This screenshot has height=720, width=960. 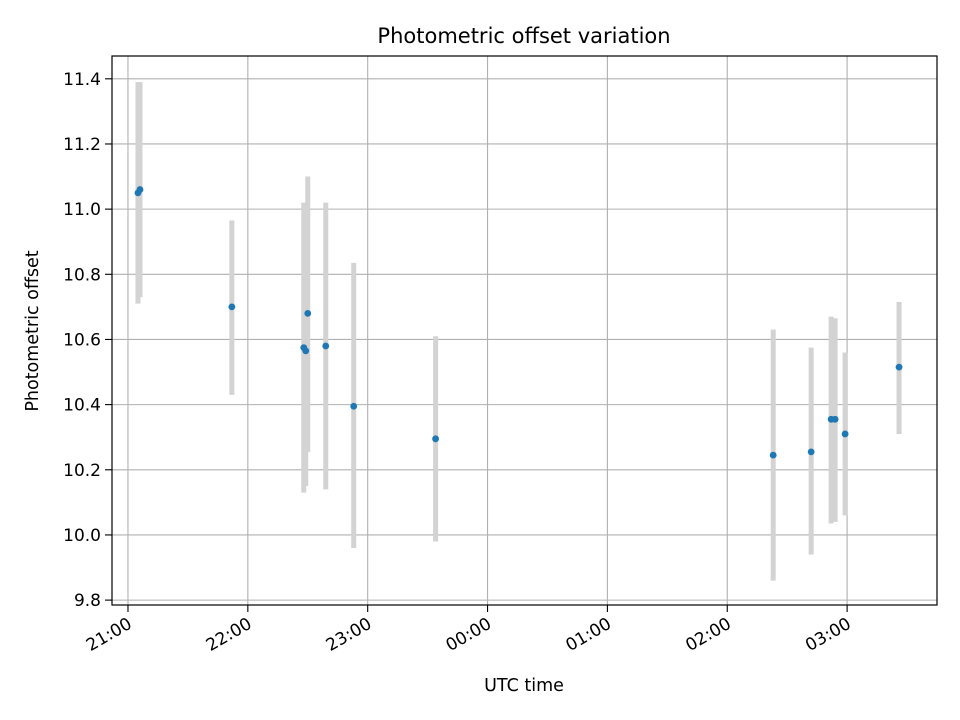 What do you see at coordinates (588, 635) in the screenshot?
I see `x-tick-label: 01:00` at bounding box center [588, 635].